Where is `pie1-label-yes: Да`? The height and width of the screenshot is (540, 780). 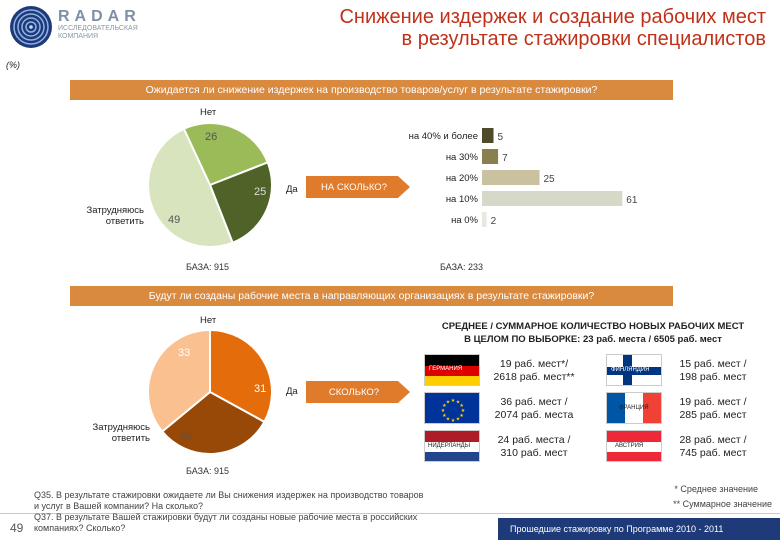 pie1-label-yes: Да is located at coordinates (292, 189).